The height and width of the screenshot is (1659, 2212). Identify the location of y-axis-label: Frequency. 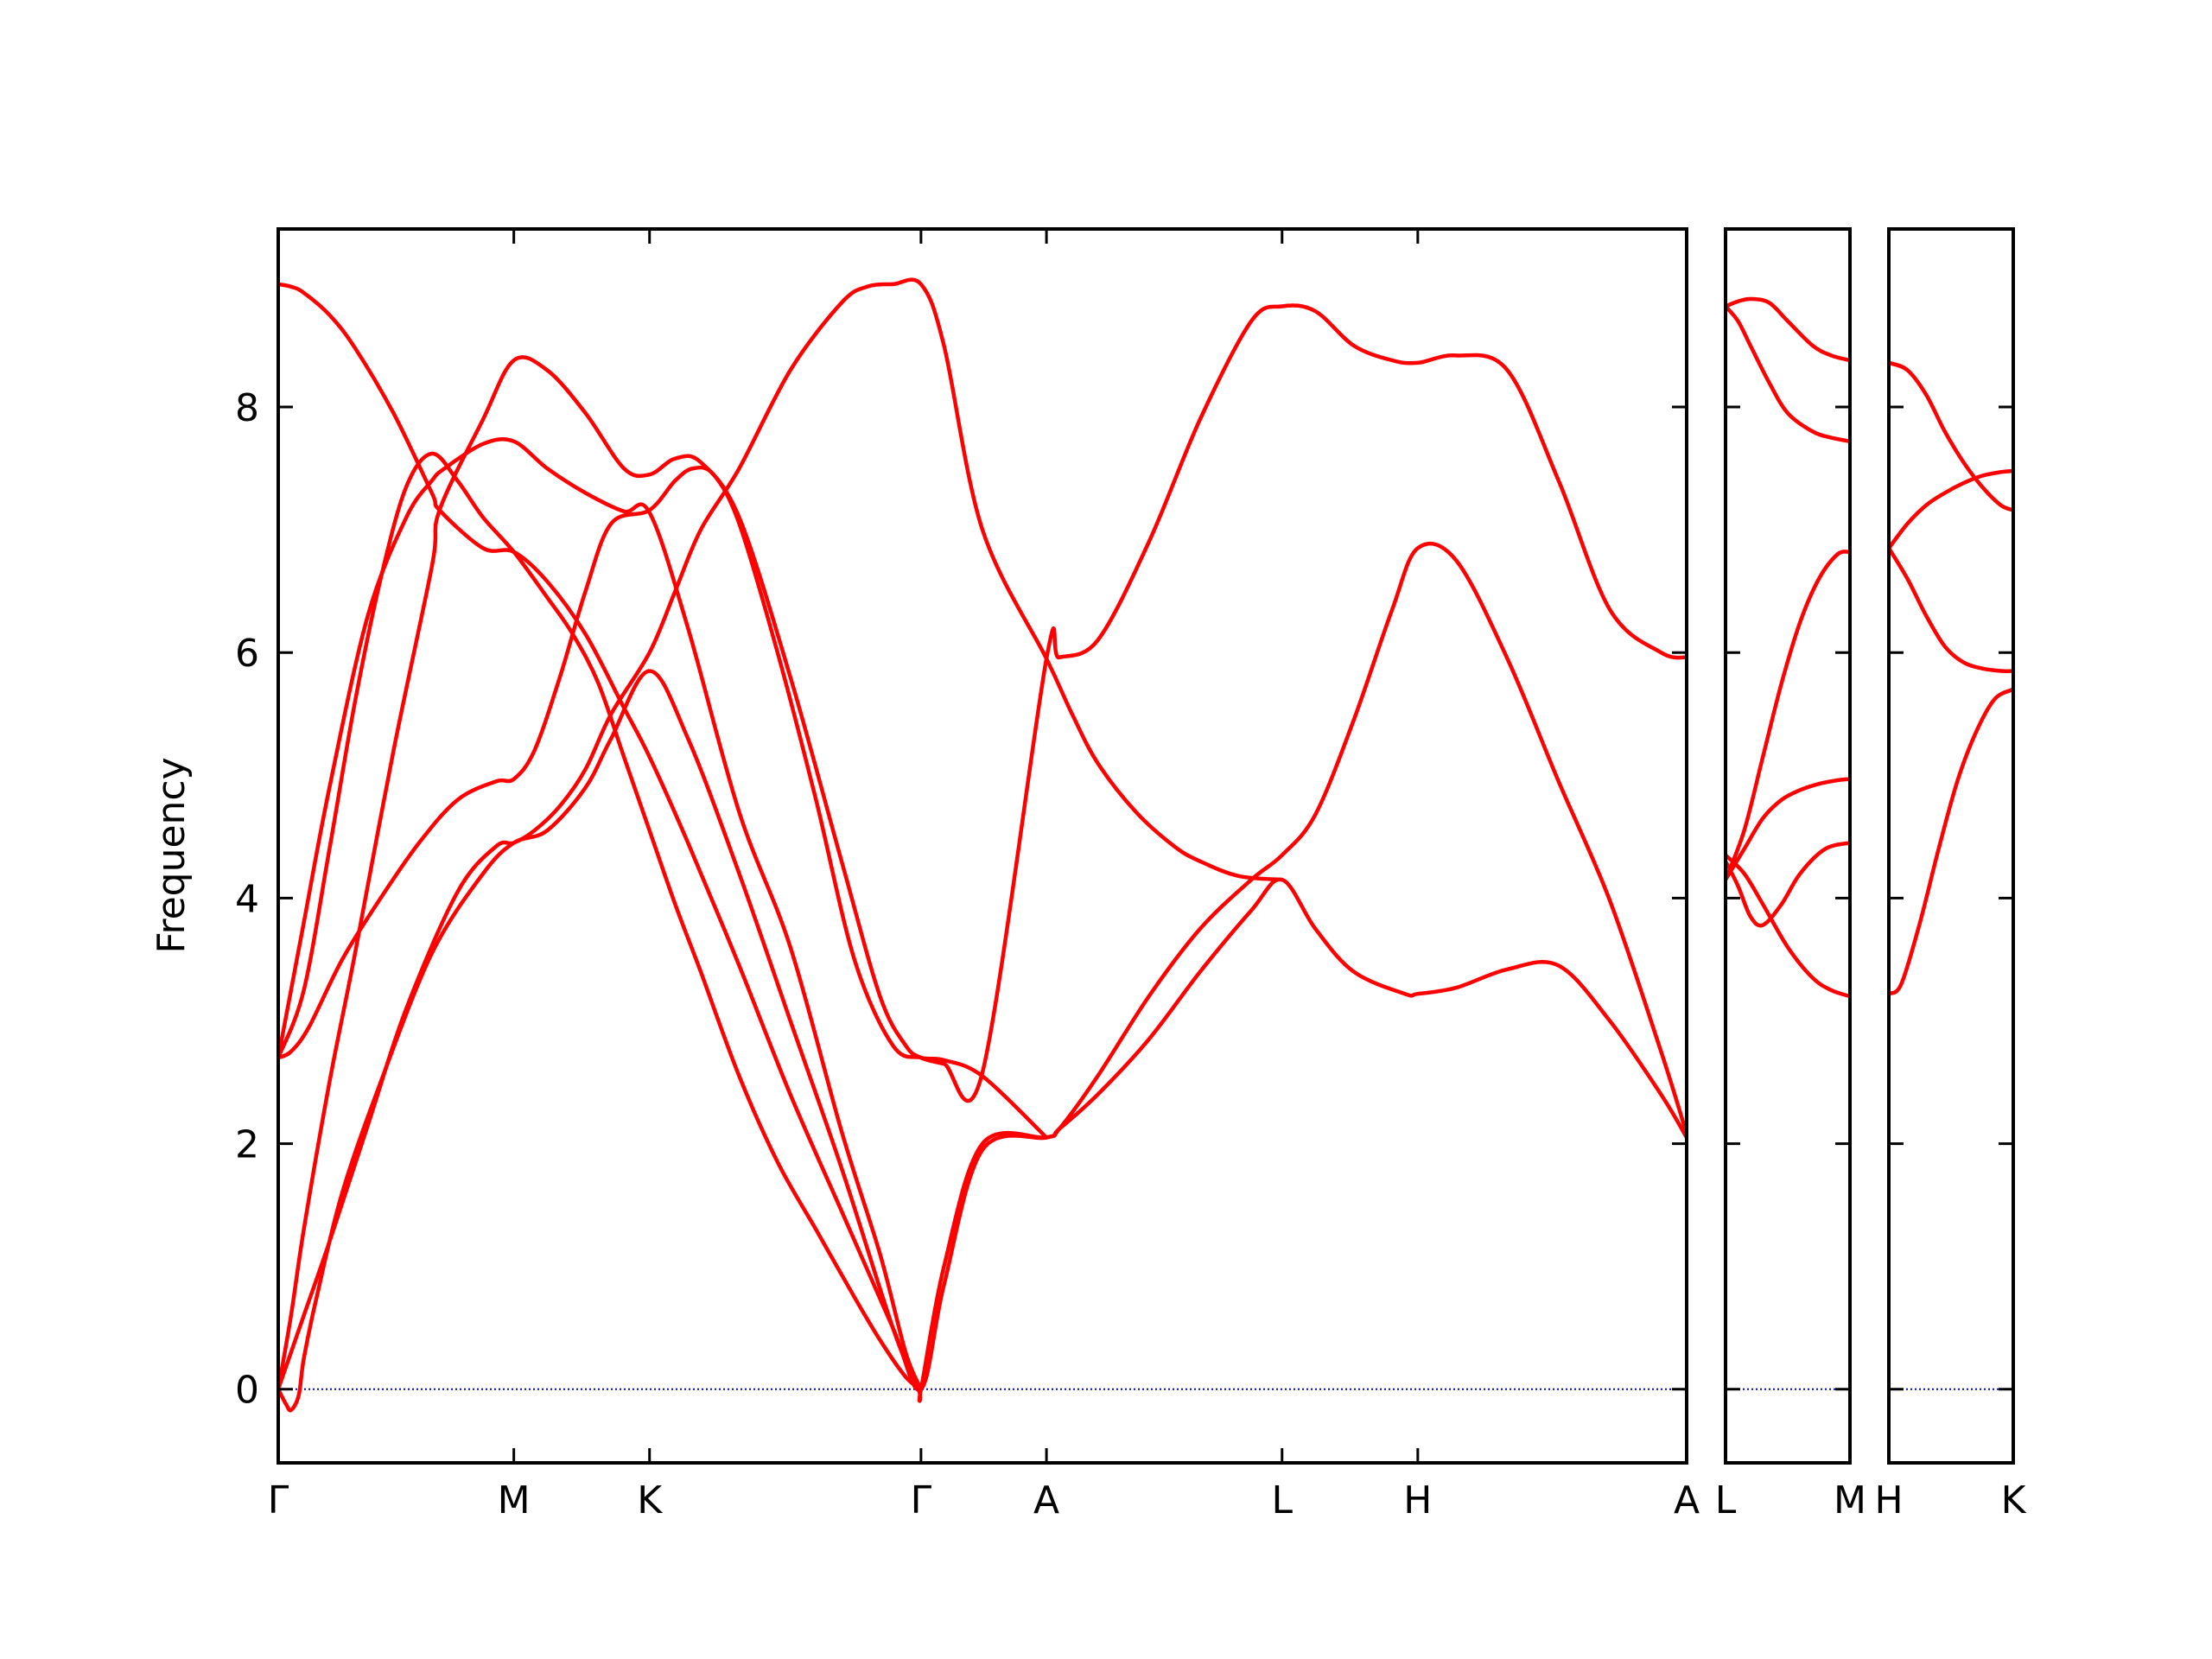
(171, 855).